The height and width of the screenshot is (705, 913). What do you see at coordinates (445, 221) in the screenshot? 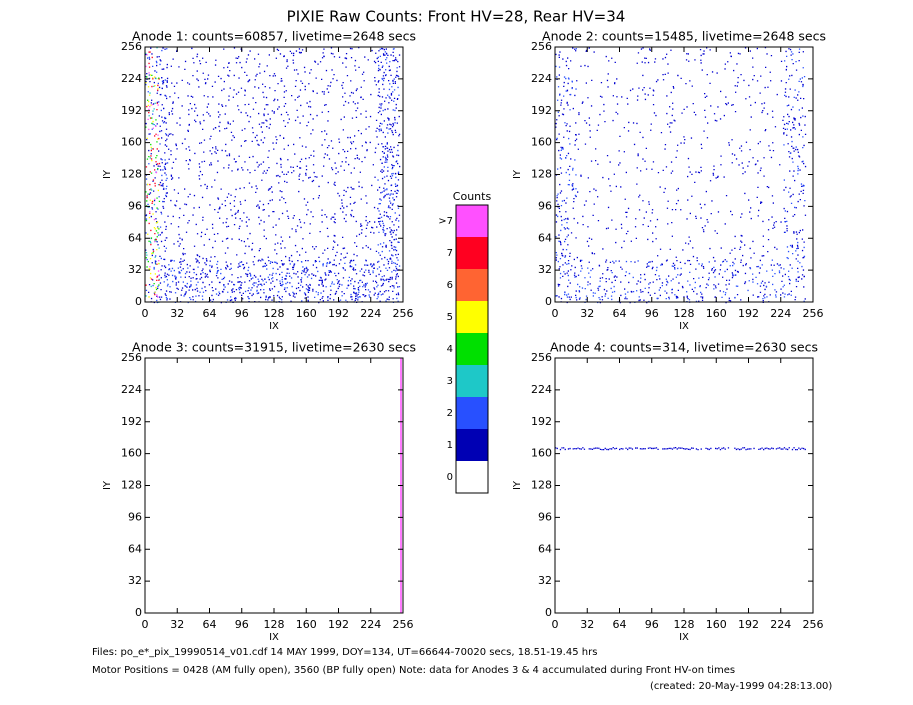
I see `colorbar-label: >7` at bounding box center [445, 221].